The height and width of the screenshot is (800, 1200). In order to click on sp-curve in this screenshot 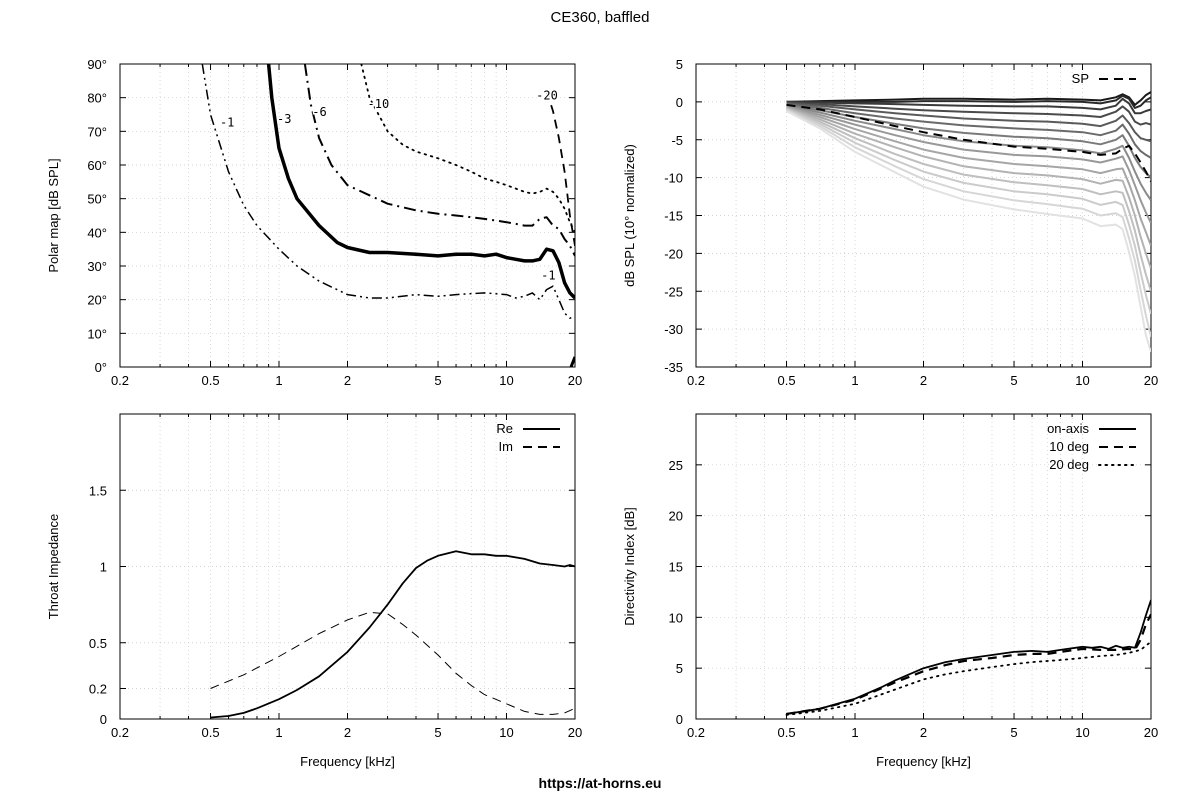, I will do `click(968, 142)`.